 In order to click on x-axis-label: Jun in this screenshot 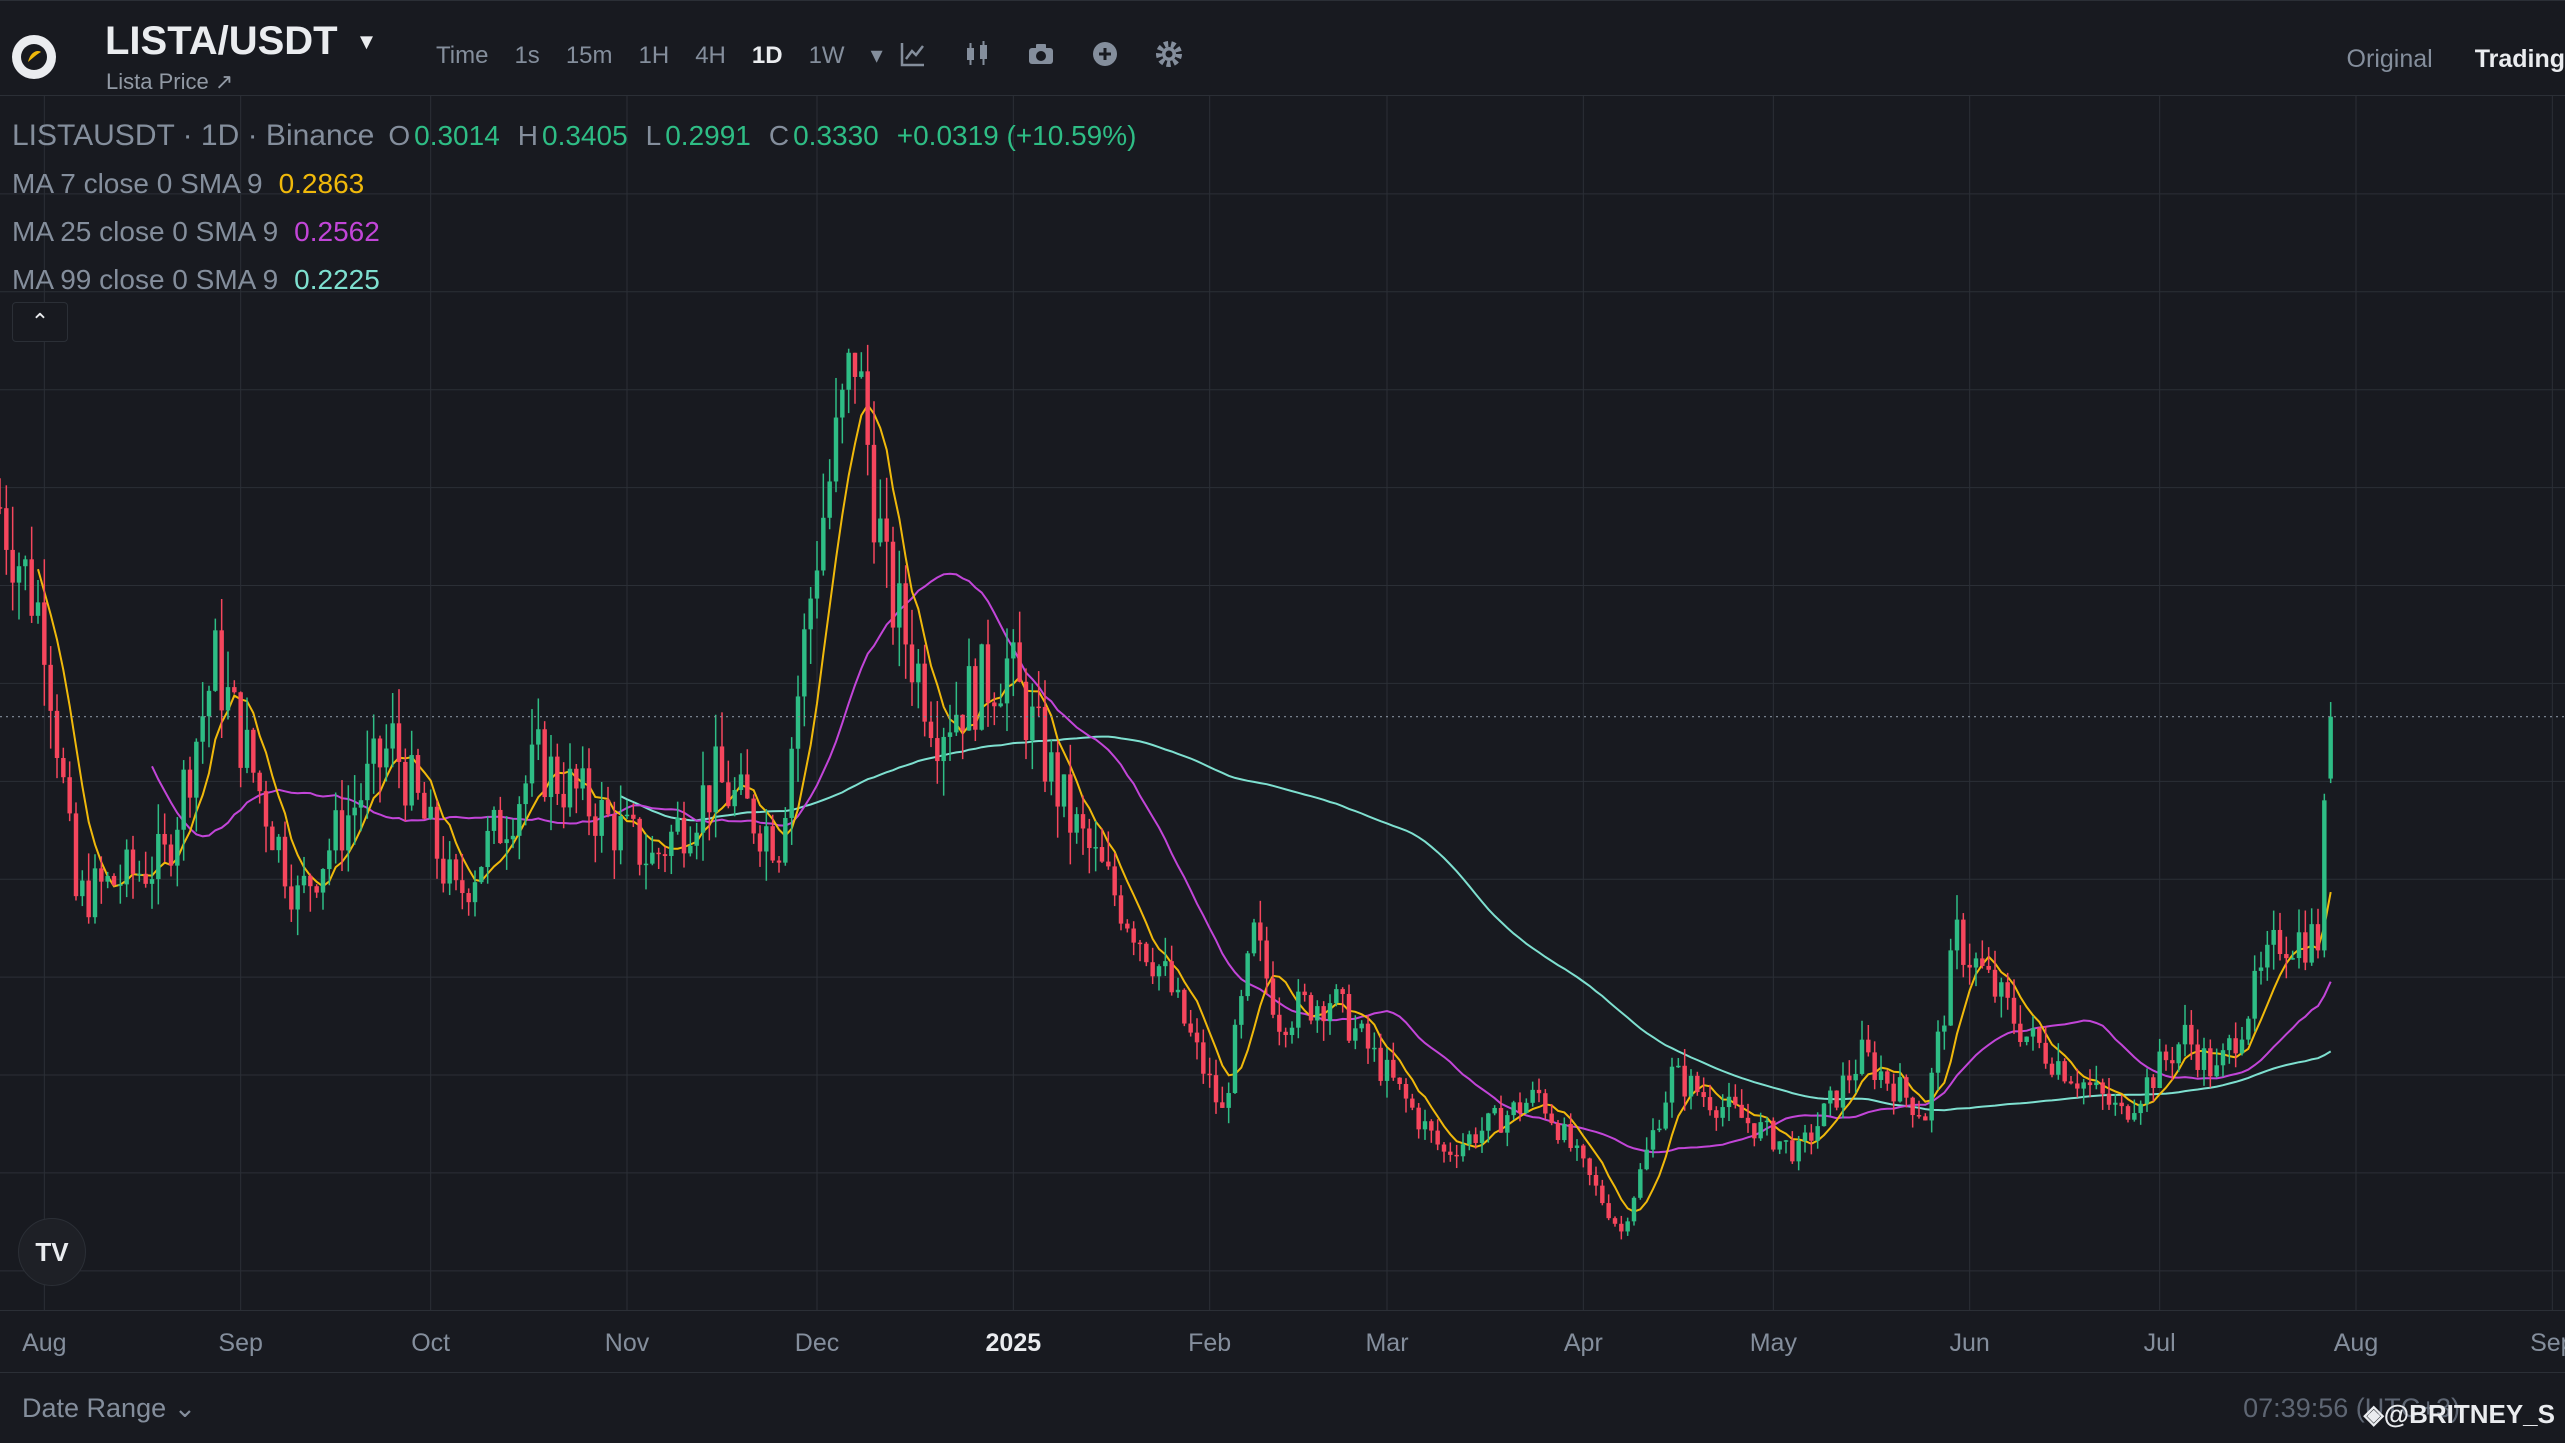, I will do `click(1969, 1343)`.